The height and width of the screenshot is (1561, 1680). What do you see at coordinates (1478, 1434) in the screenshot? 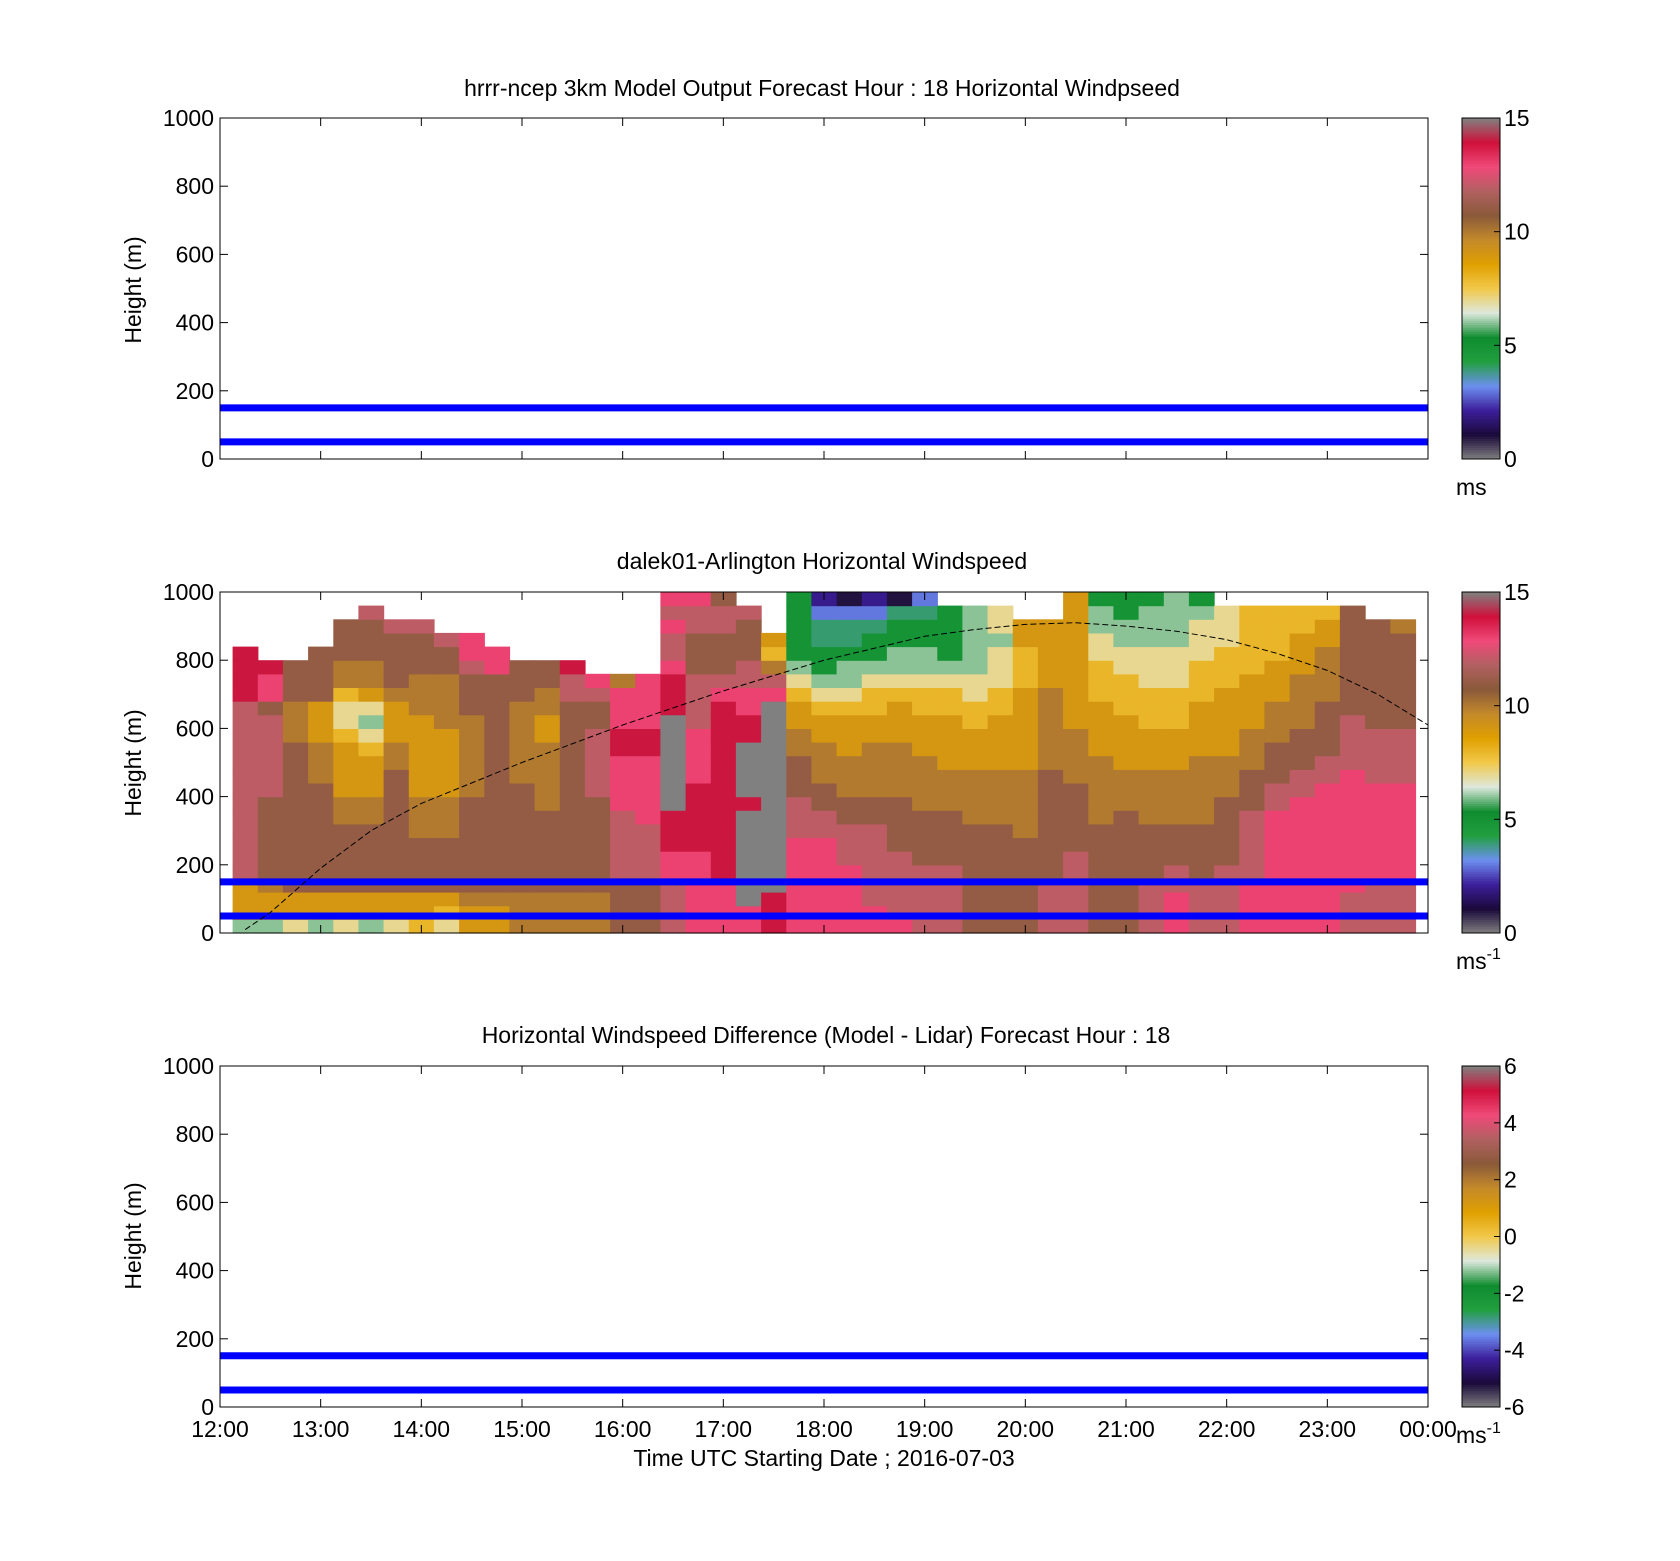
I see `colorbar-unit-label: ms-1` at bounding box center [1478, 1434].